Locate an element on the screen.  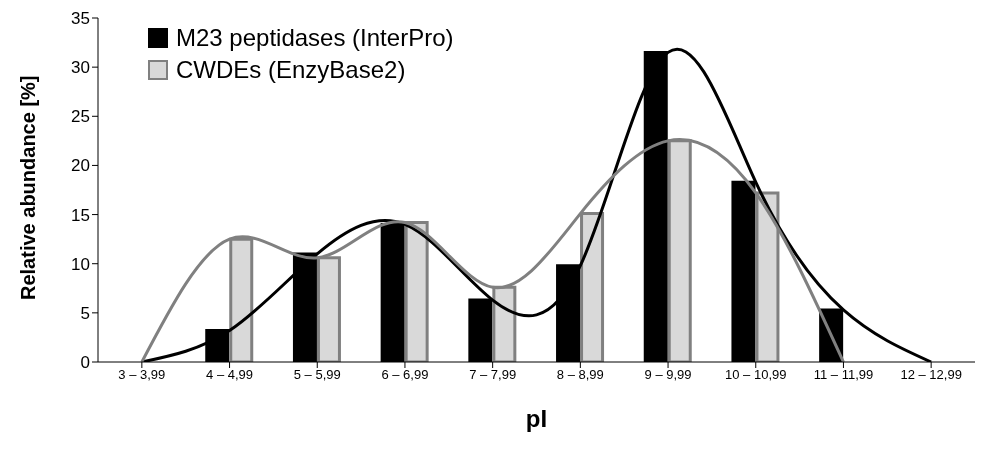
y-tick-label: 5 is located at coordinates (85, 313).